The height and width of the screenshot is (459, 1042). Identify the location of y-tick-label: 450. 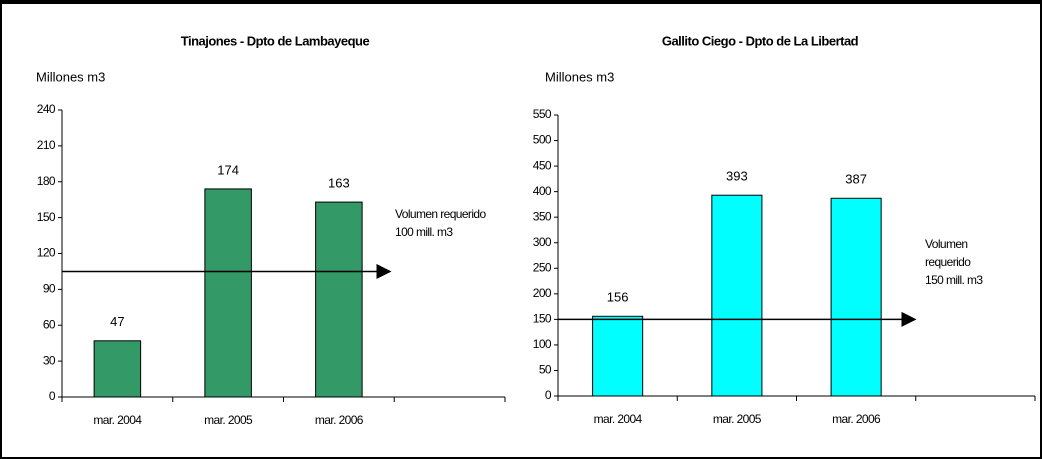
(542, 165).